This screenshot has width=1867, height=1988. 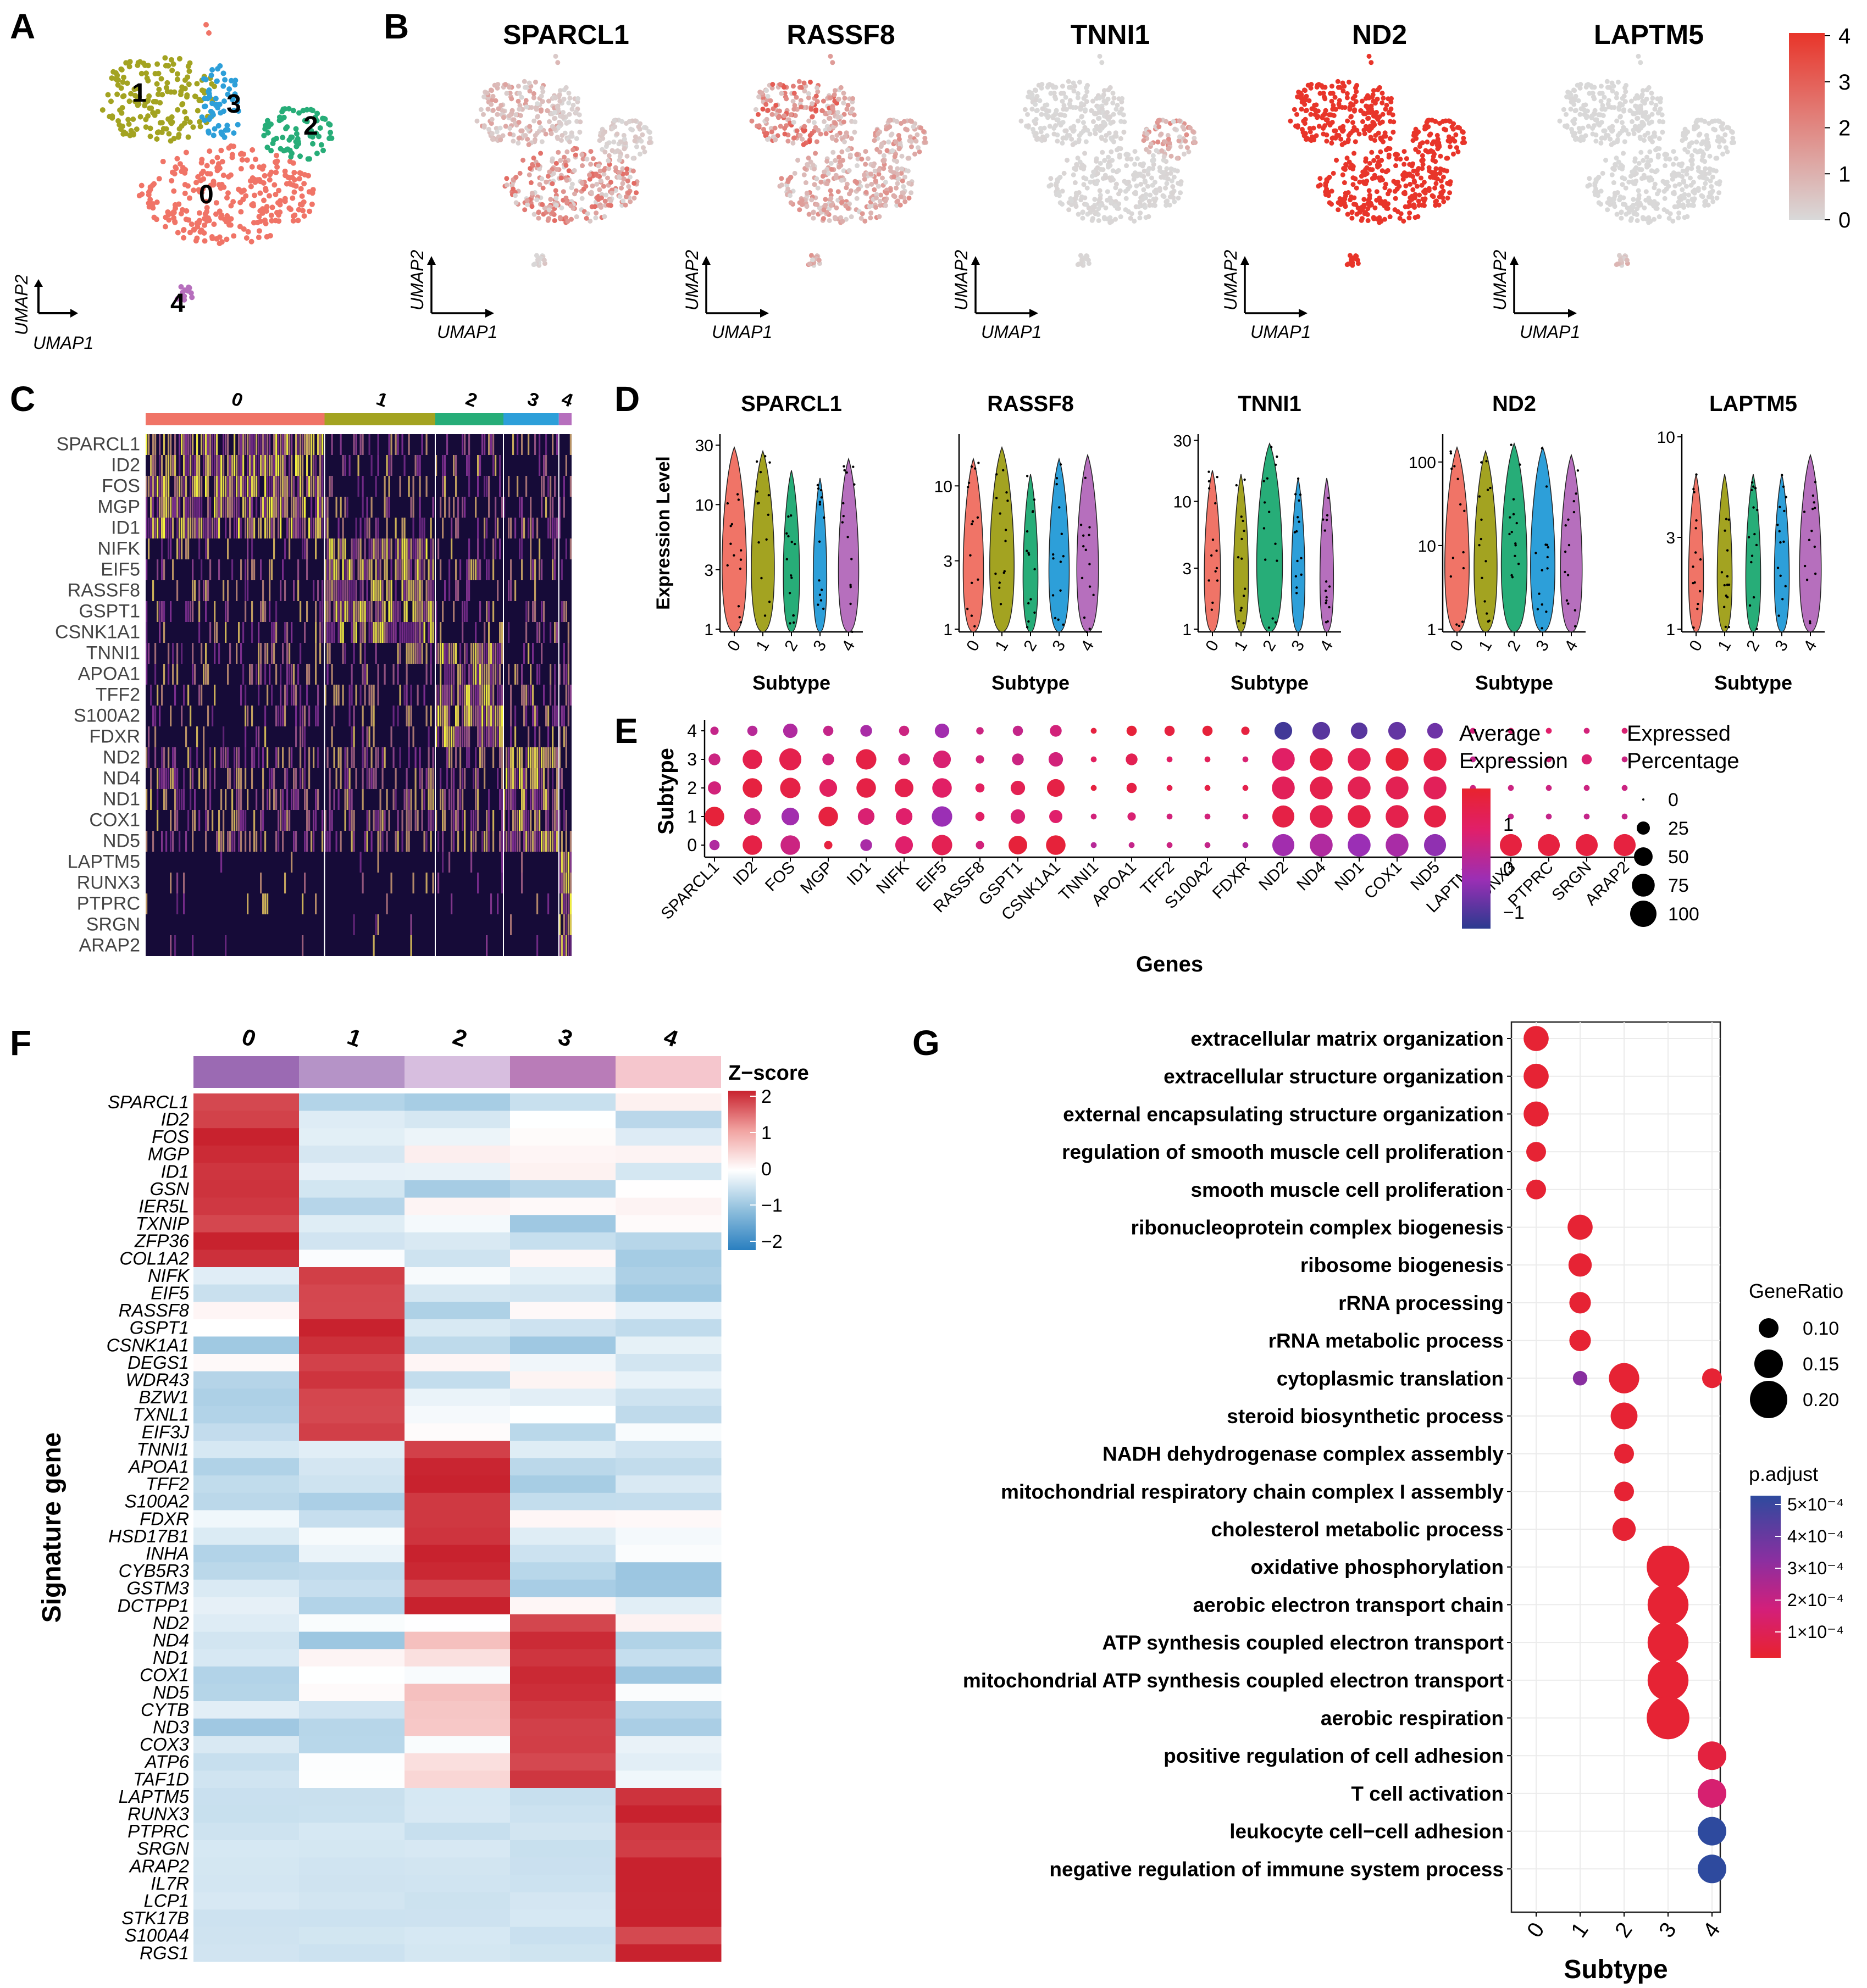 I want to click on heatmap-row-label: FOS, so click(x=121, y=487).